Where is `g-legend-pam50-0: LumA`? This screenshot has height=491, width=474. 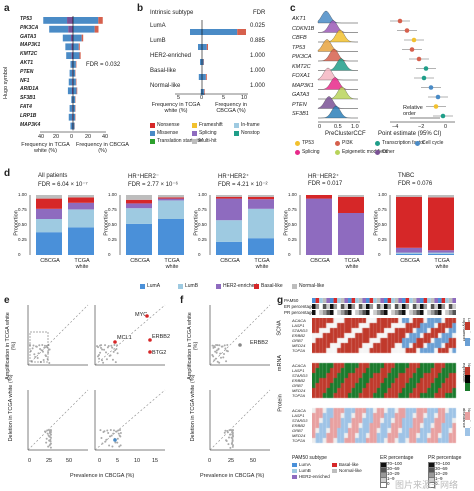
g-legend-pam50-0: LumA is located at coordinates (305, 464).